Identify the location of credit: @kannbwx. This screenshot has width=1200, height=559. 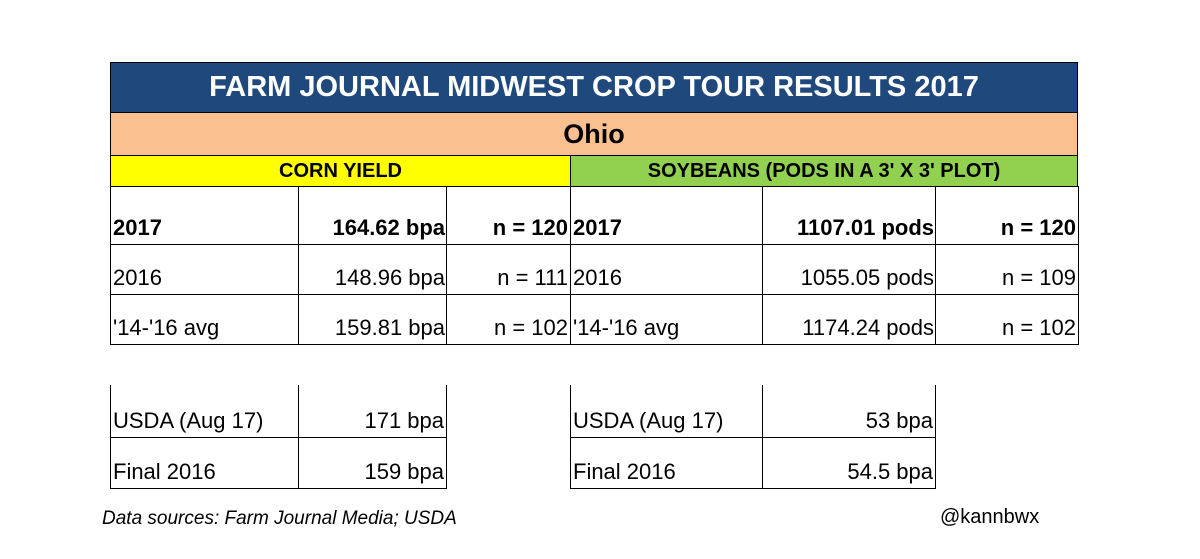
(990, 517).